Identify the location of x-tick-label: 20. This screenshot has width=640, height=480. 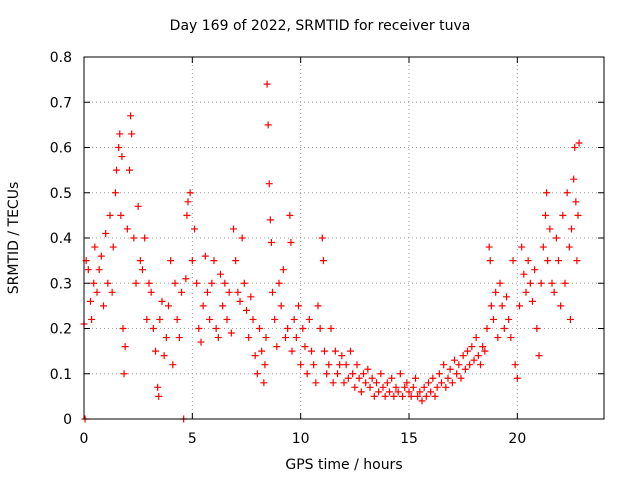
(517, 439).